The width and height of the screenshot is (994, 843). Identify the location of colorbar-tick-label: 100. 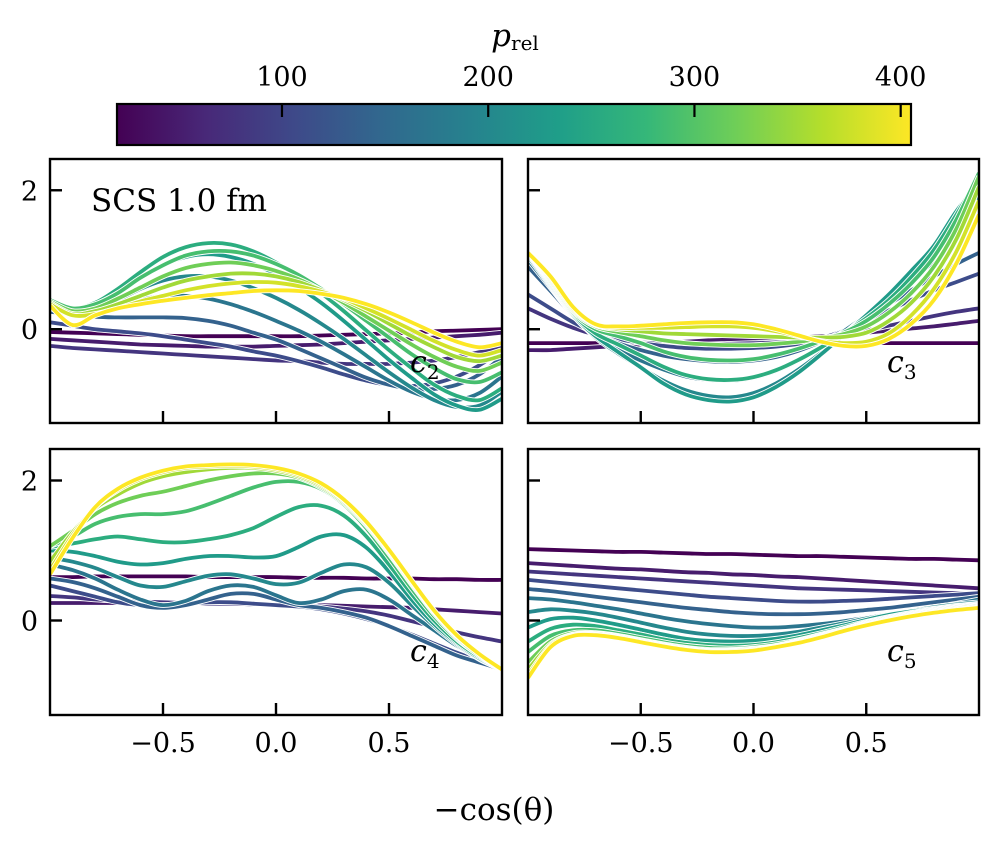
(282, 77).